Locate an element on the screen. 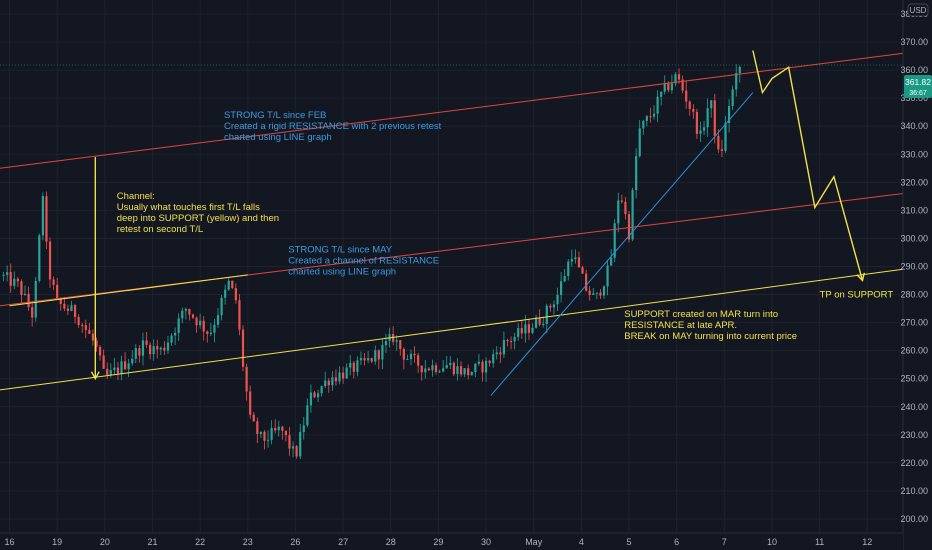 Image resolution: width=932 pixels, height=550 pixels. x-tick-label: 10 is located at coordinates (772, 542).